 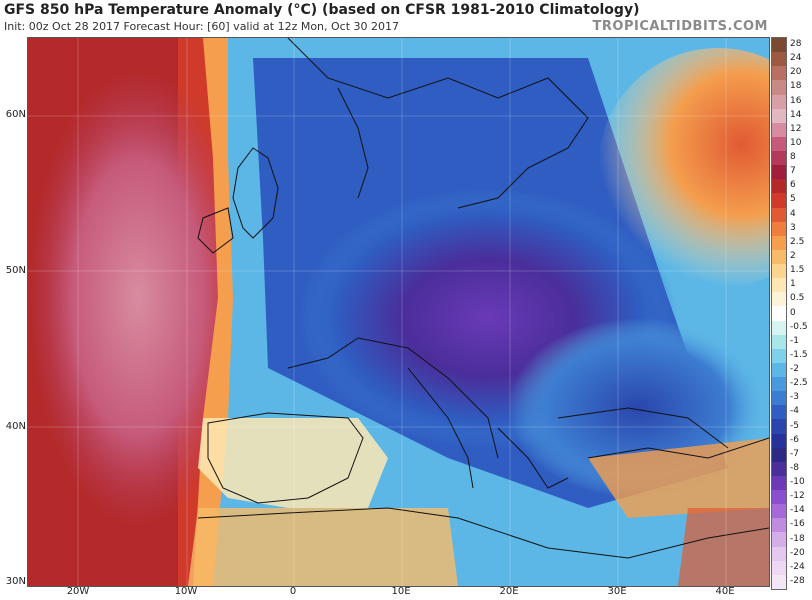 I want to click on colorbar-tick-label: 8, so click(x=793, y=157).